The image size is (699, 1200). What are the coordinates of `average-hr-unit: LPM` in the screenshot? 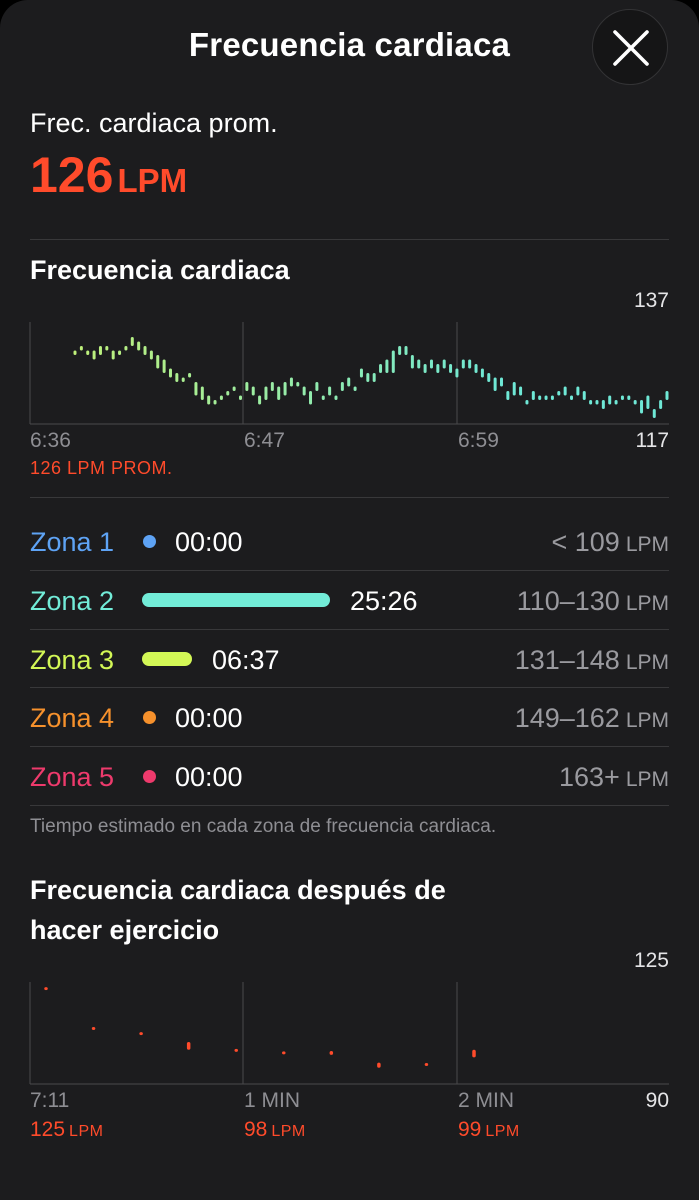 It's located at (152, 180).